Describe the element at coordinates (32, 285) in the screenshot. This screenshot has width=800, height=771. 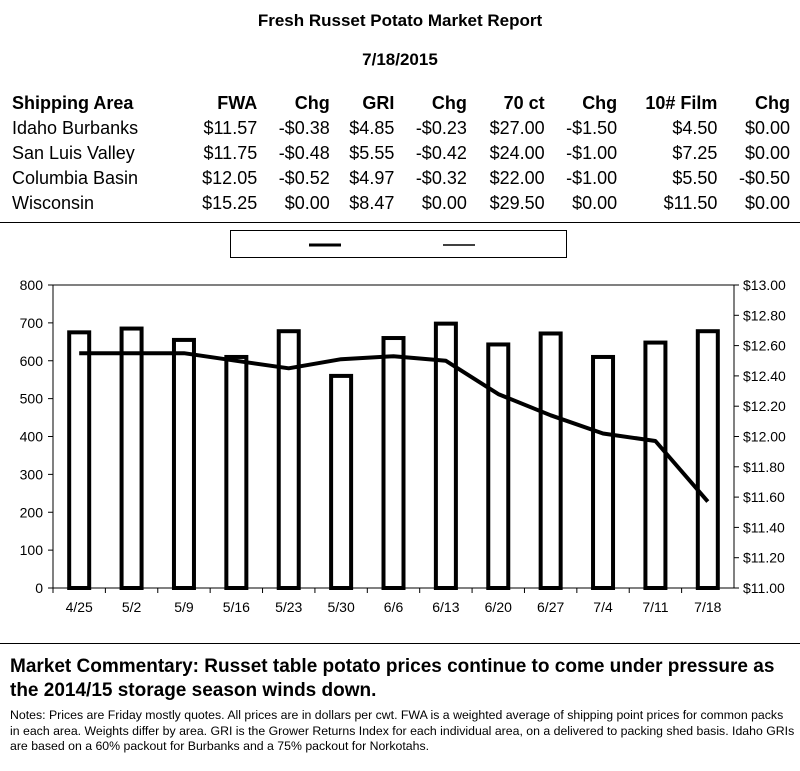
I see `left-axis-tick-label: 800` at that location.